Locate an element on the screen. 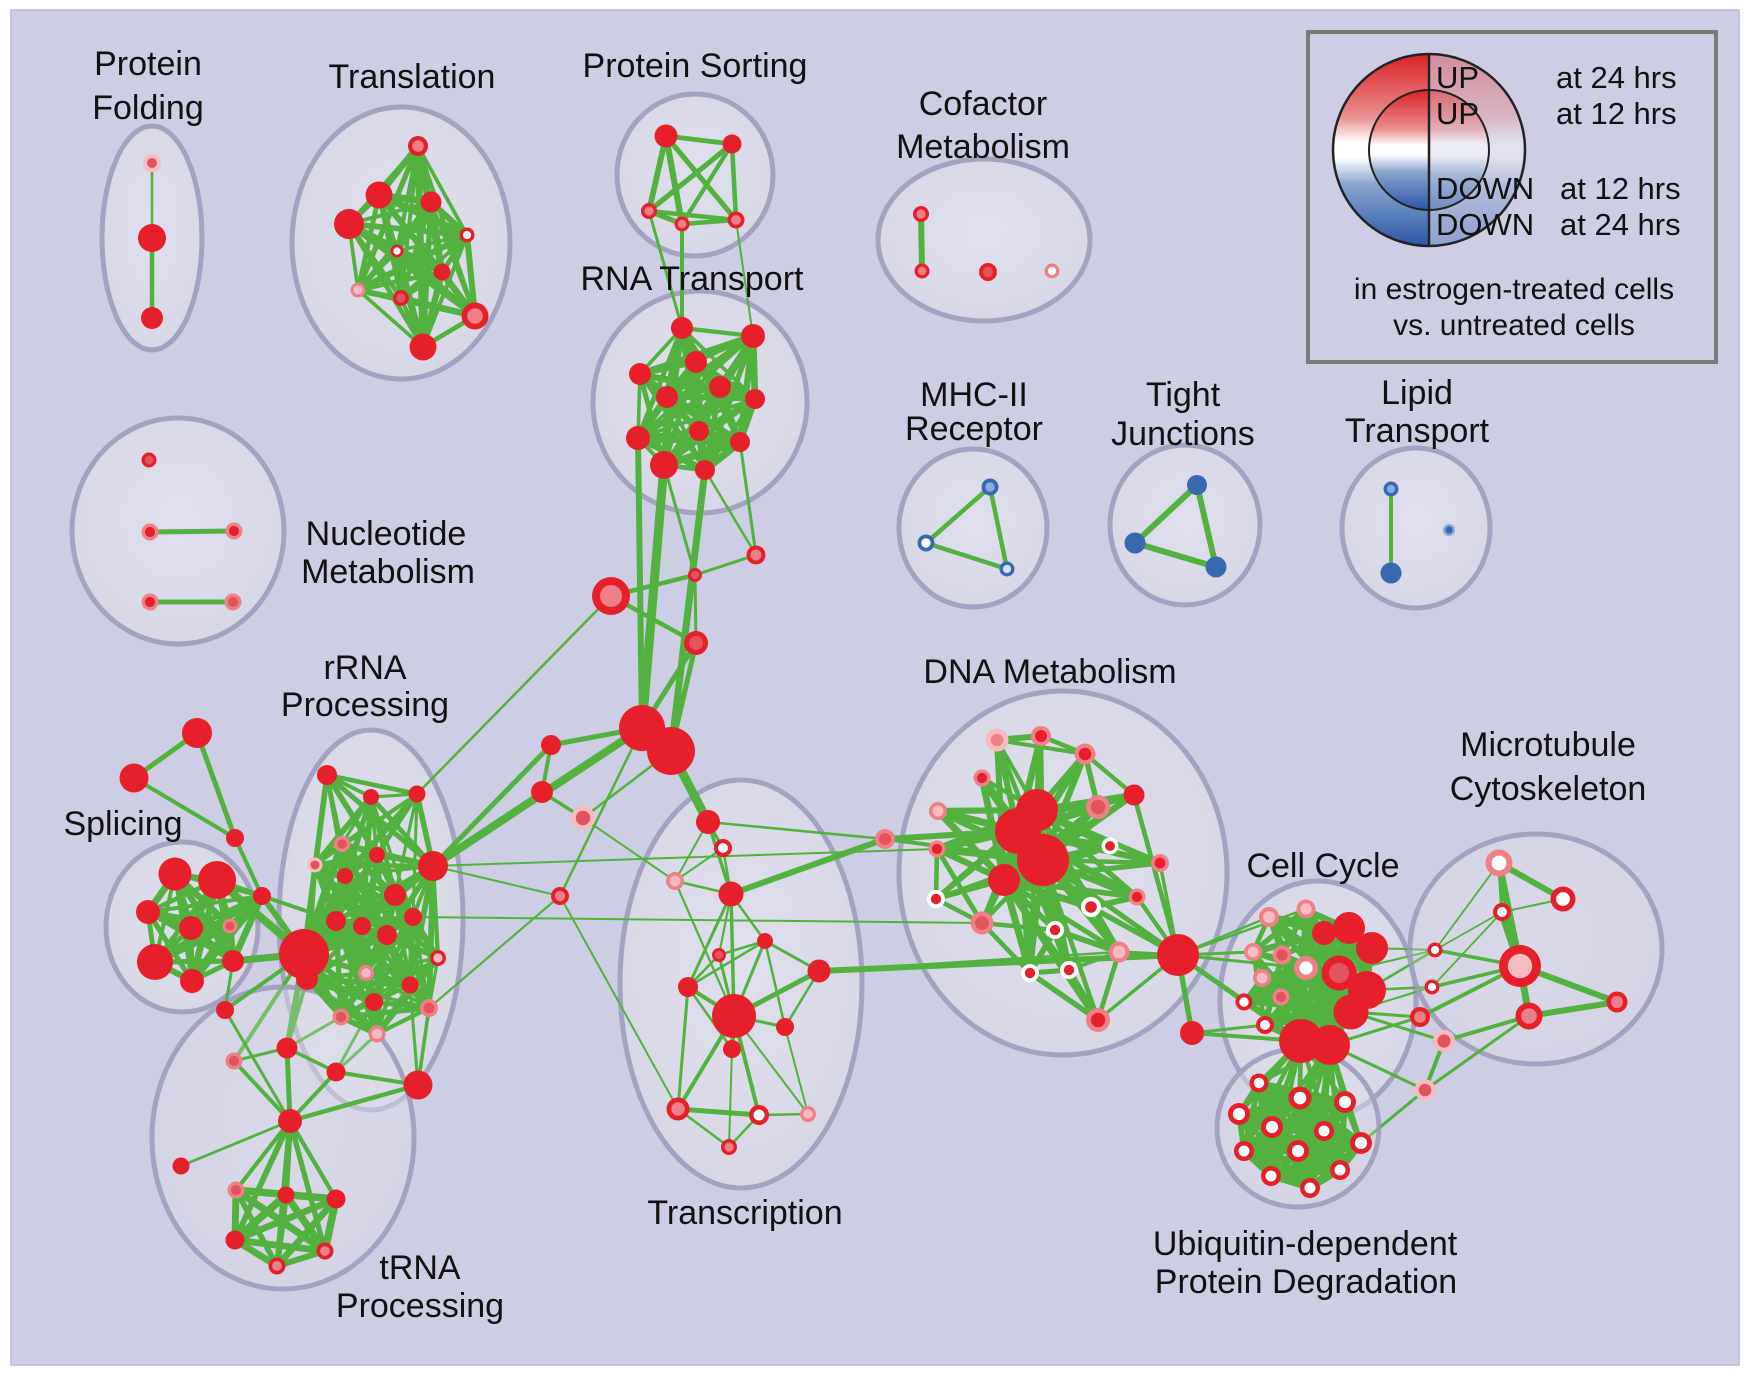  svg-text: Receptor is located at coordinates (974, 429).